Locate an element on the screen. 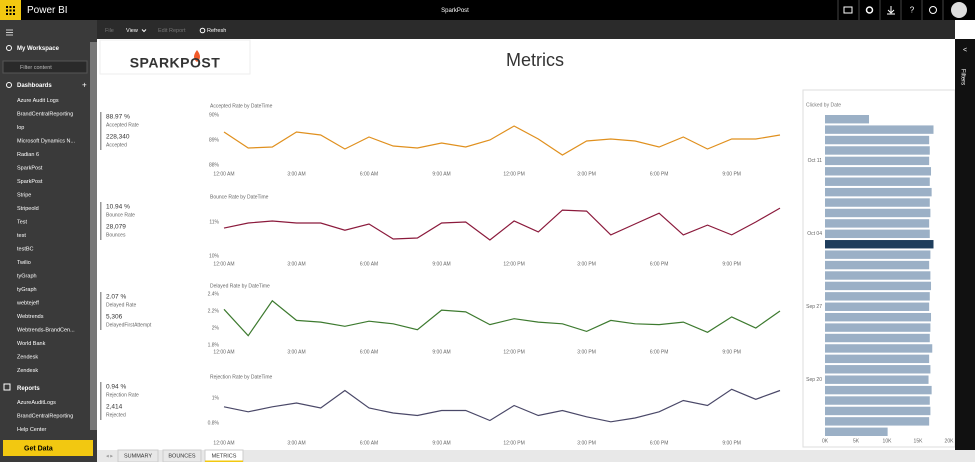  x-tick-label: 12:00 PM is located at coordinates (513, 174).